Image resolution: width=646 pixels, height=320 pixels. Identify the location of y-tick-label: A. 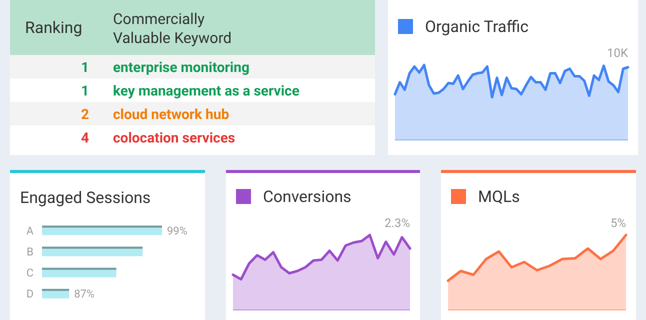
(30, 231).